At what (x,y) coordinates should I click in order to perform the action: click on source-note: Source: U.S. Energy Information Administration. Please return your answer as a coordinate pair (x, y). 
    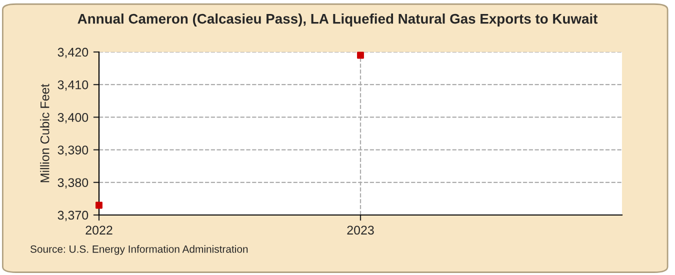
    Looking at the image, I should click on (139, 250).